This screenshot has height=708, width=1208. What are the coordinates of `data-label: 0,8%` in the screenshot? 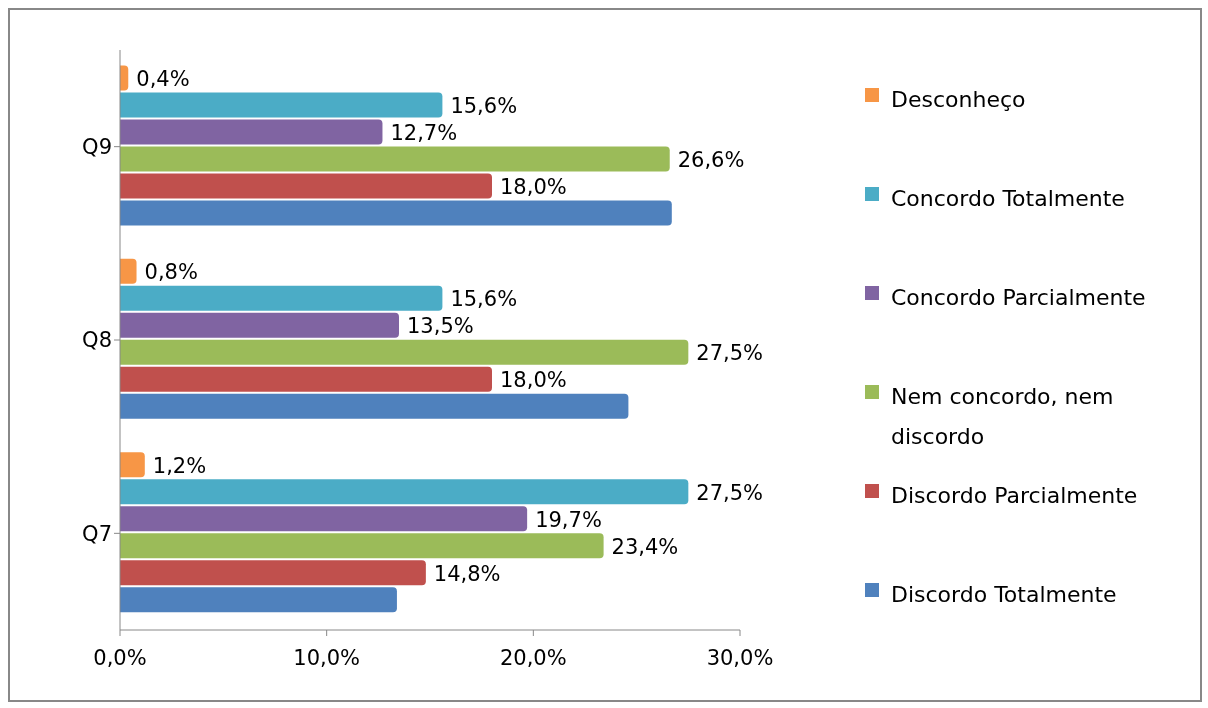 It's located at (171, 272).